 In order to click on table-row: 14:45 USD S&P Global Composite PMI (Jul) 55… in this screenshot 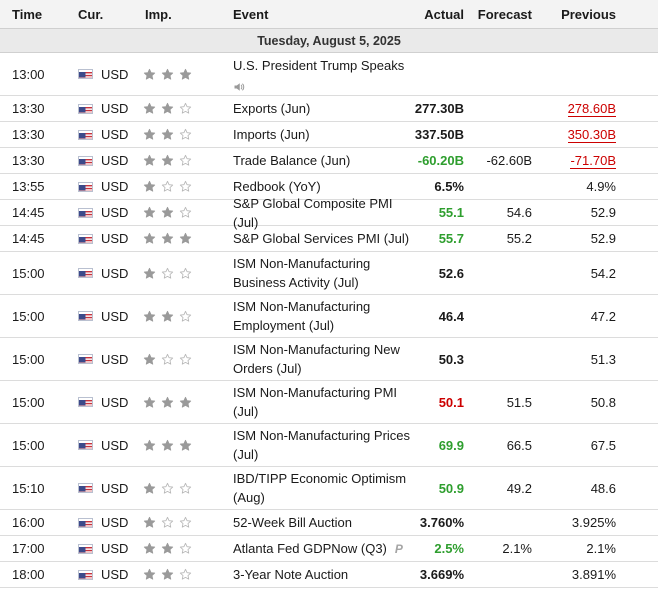, I will do `click(329, 213)`.